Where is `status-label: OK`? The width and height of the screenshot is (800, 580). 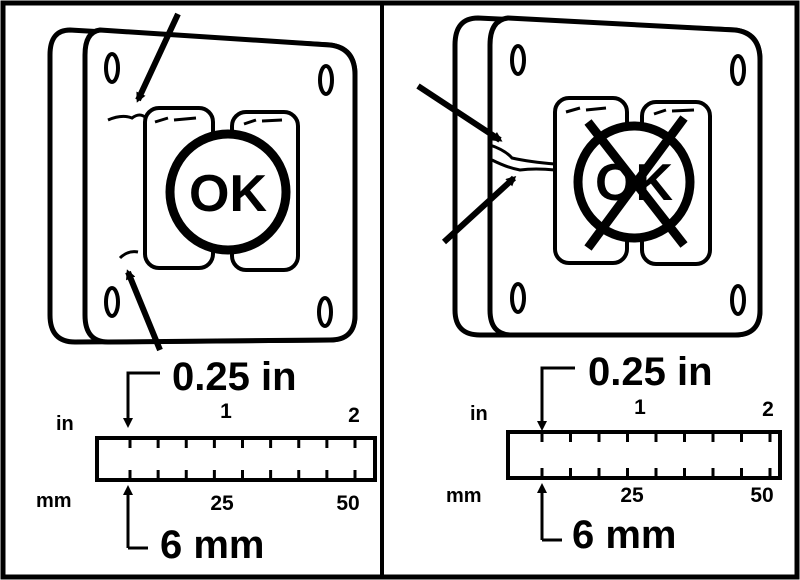
status-label: OK is located at coordinates (228, 194).